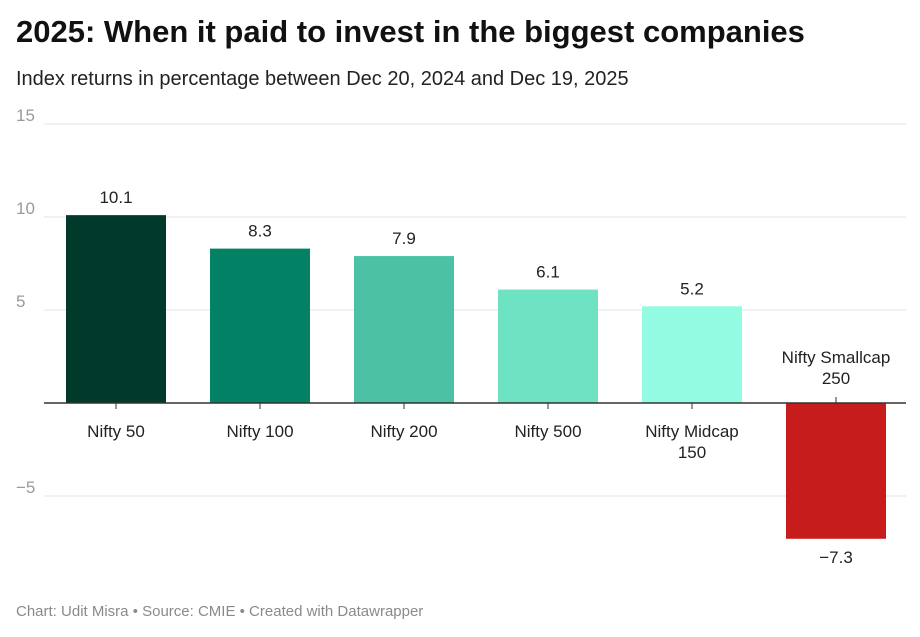  I want to click on y-tick-label: −5, so click(25, 487).